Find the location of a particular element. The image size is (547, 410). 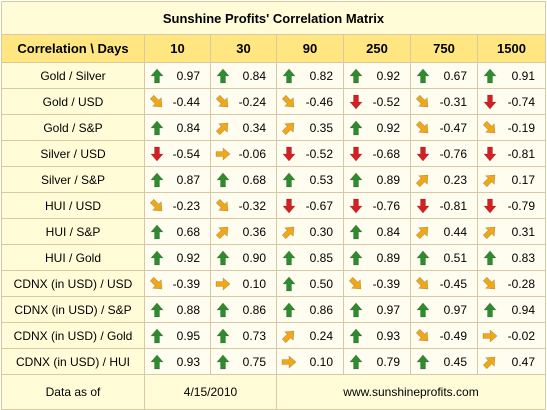

correlation-value: 0.53 is located at coordinates (321, 179).